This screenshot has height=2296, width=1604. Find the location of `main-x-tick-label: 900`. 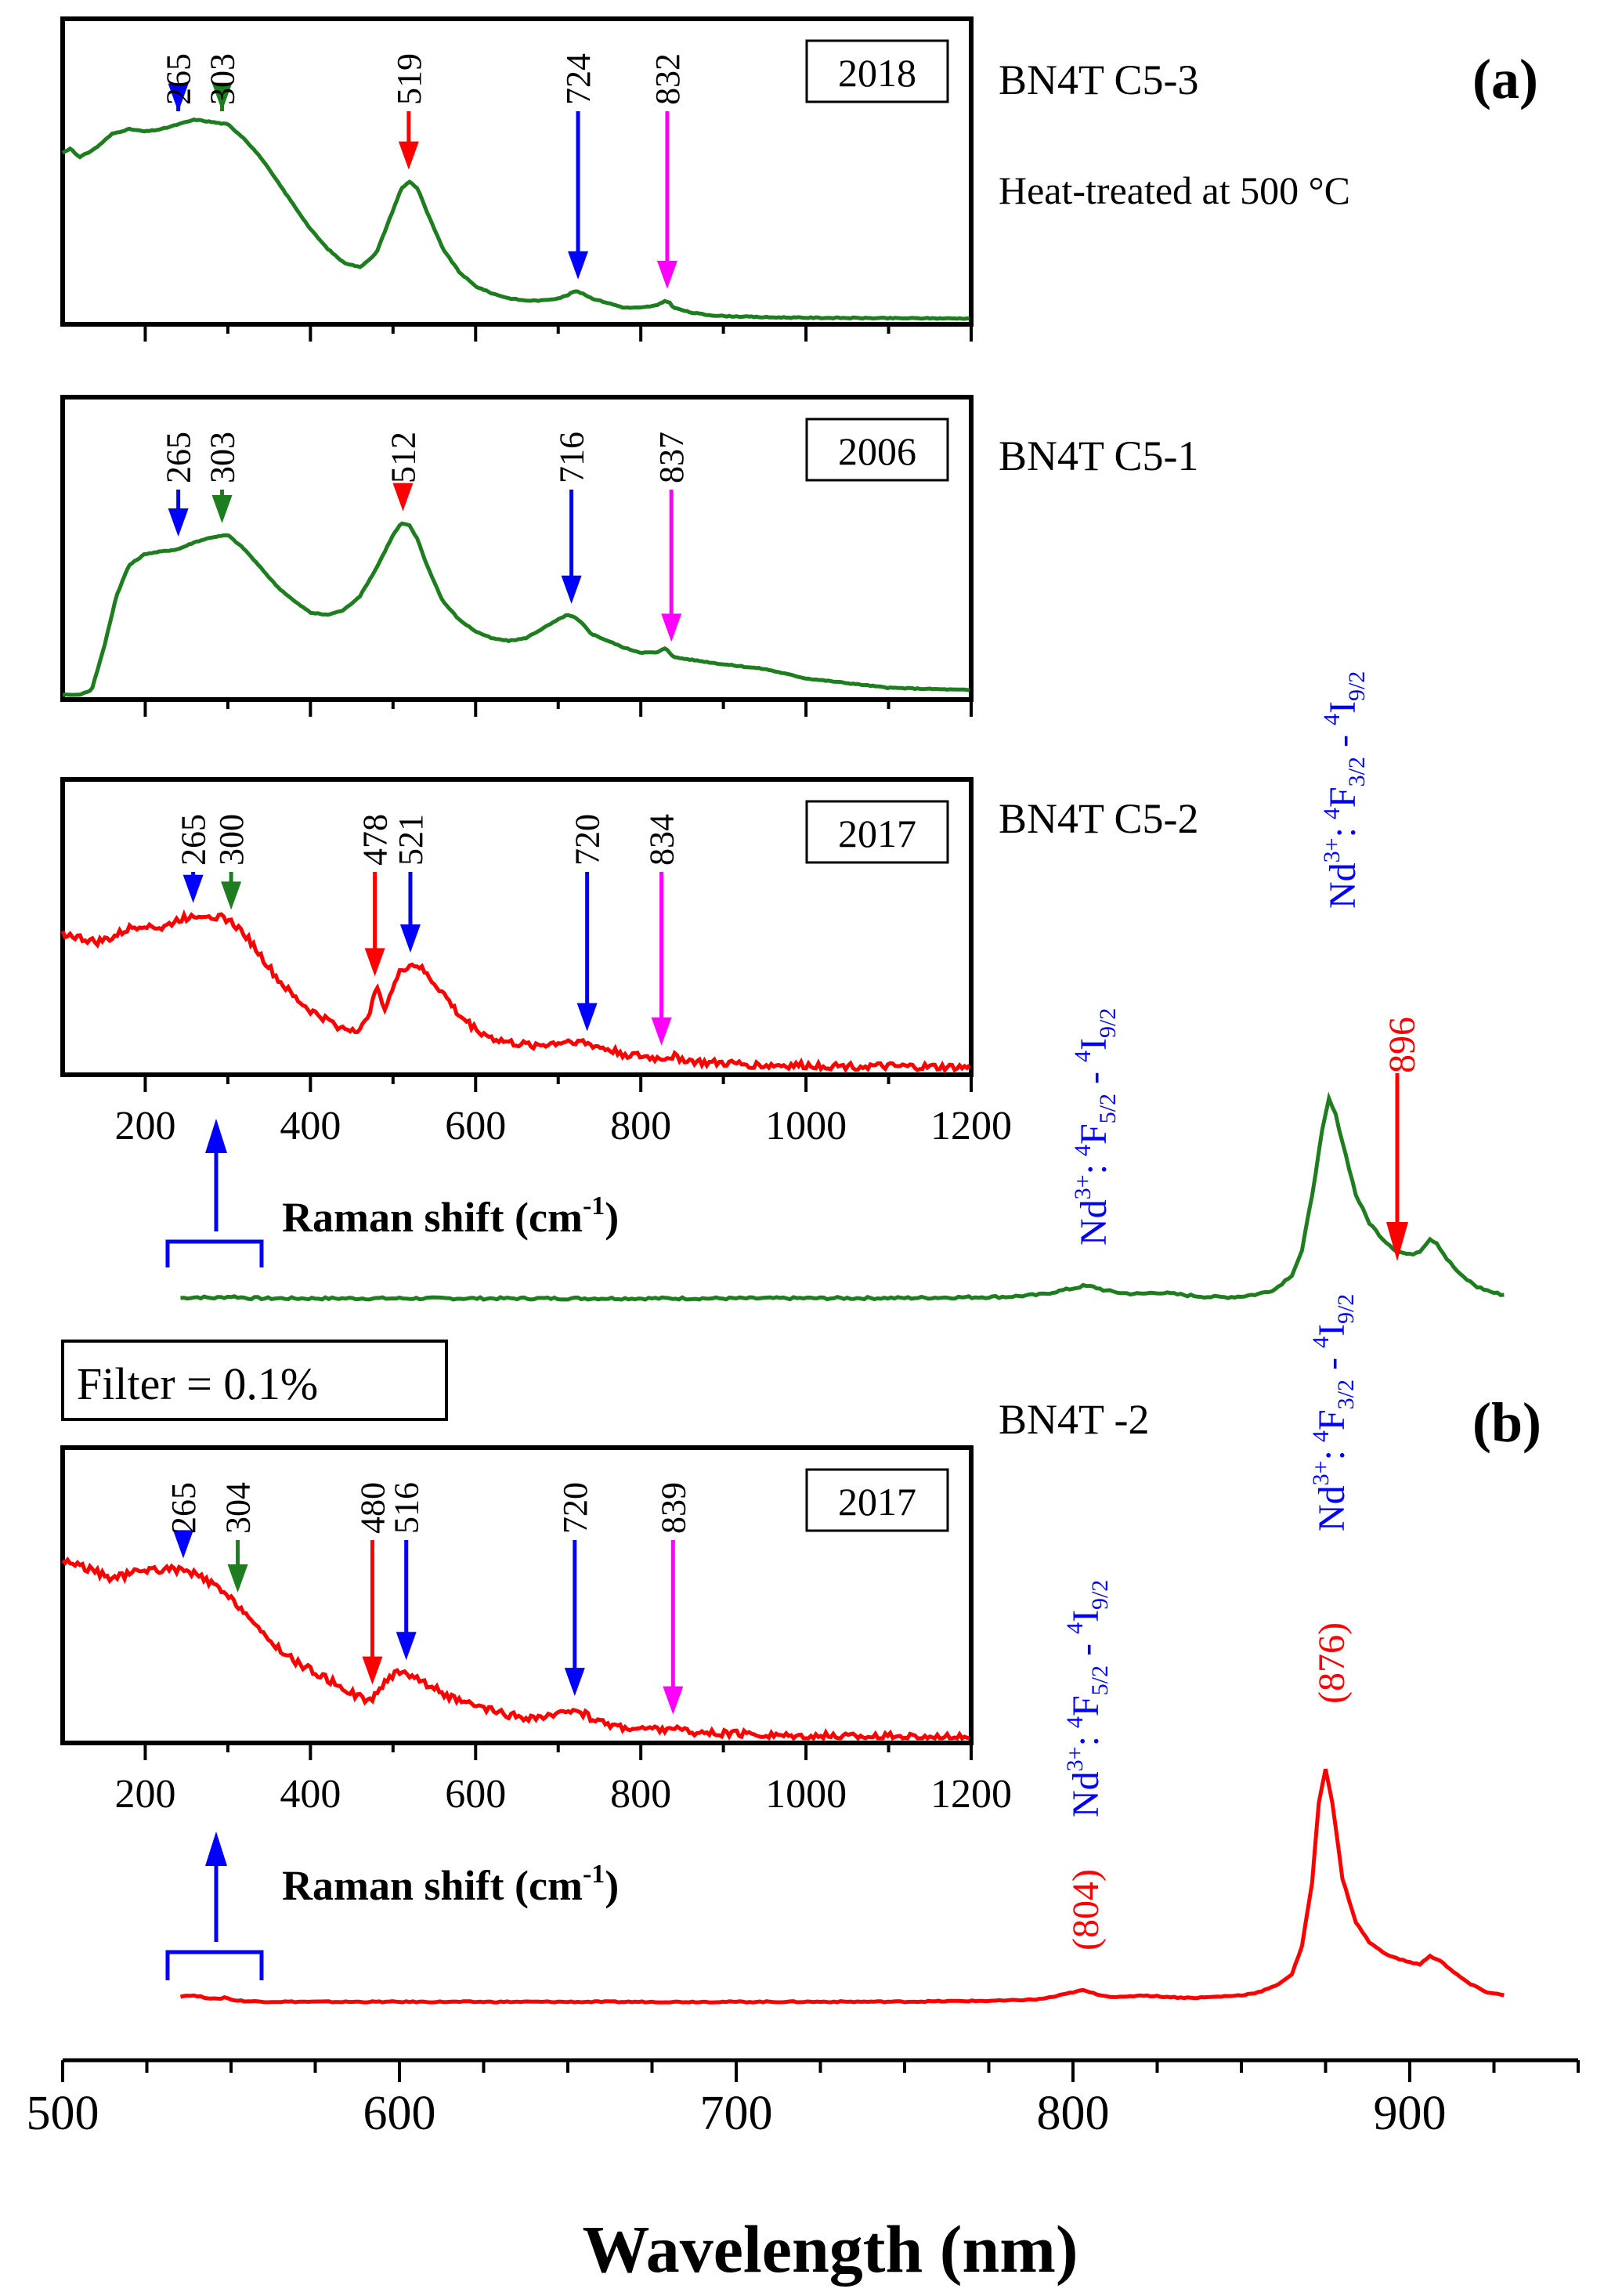

main-x-tick-label: 900 is located at coordinates (1410, 2113).